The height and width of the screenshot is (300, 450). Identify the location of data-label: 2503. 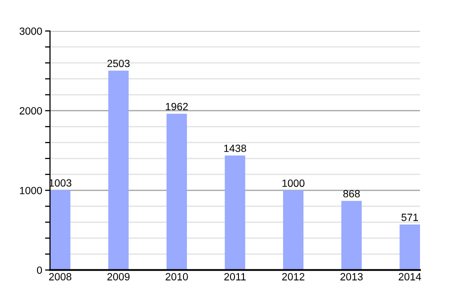
(118, 64).